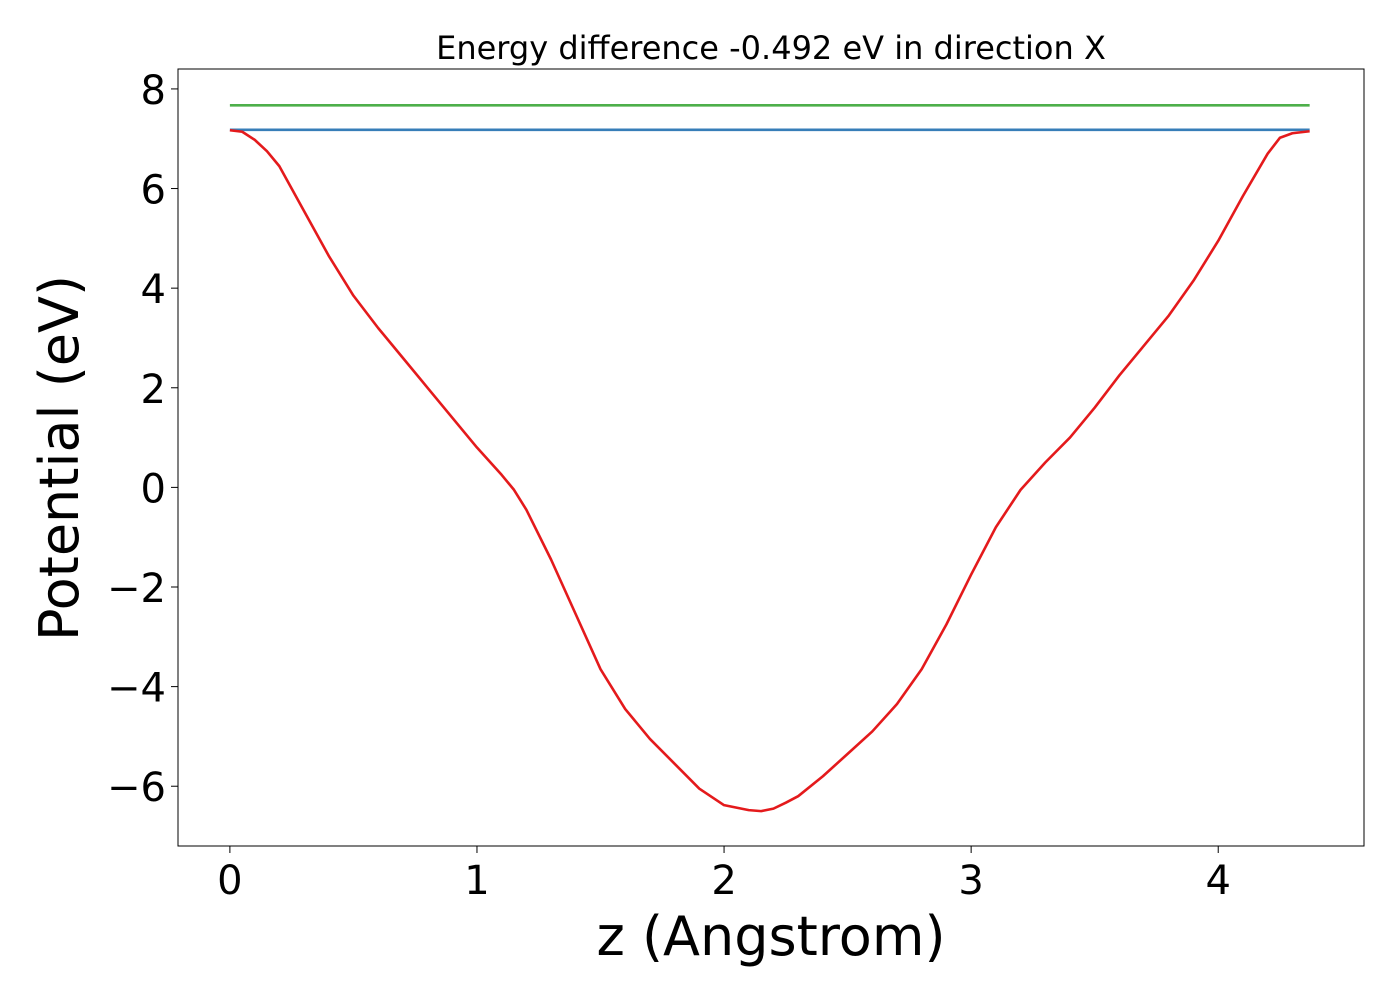  I want to click on x-axis-title: z (Angstrom), so click(770, 936).